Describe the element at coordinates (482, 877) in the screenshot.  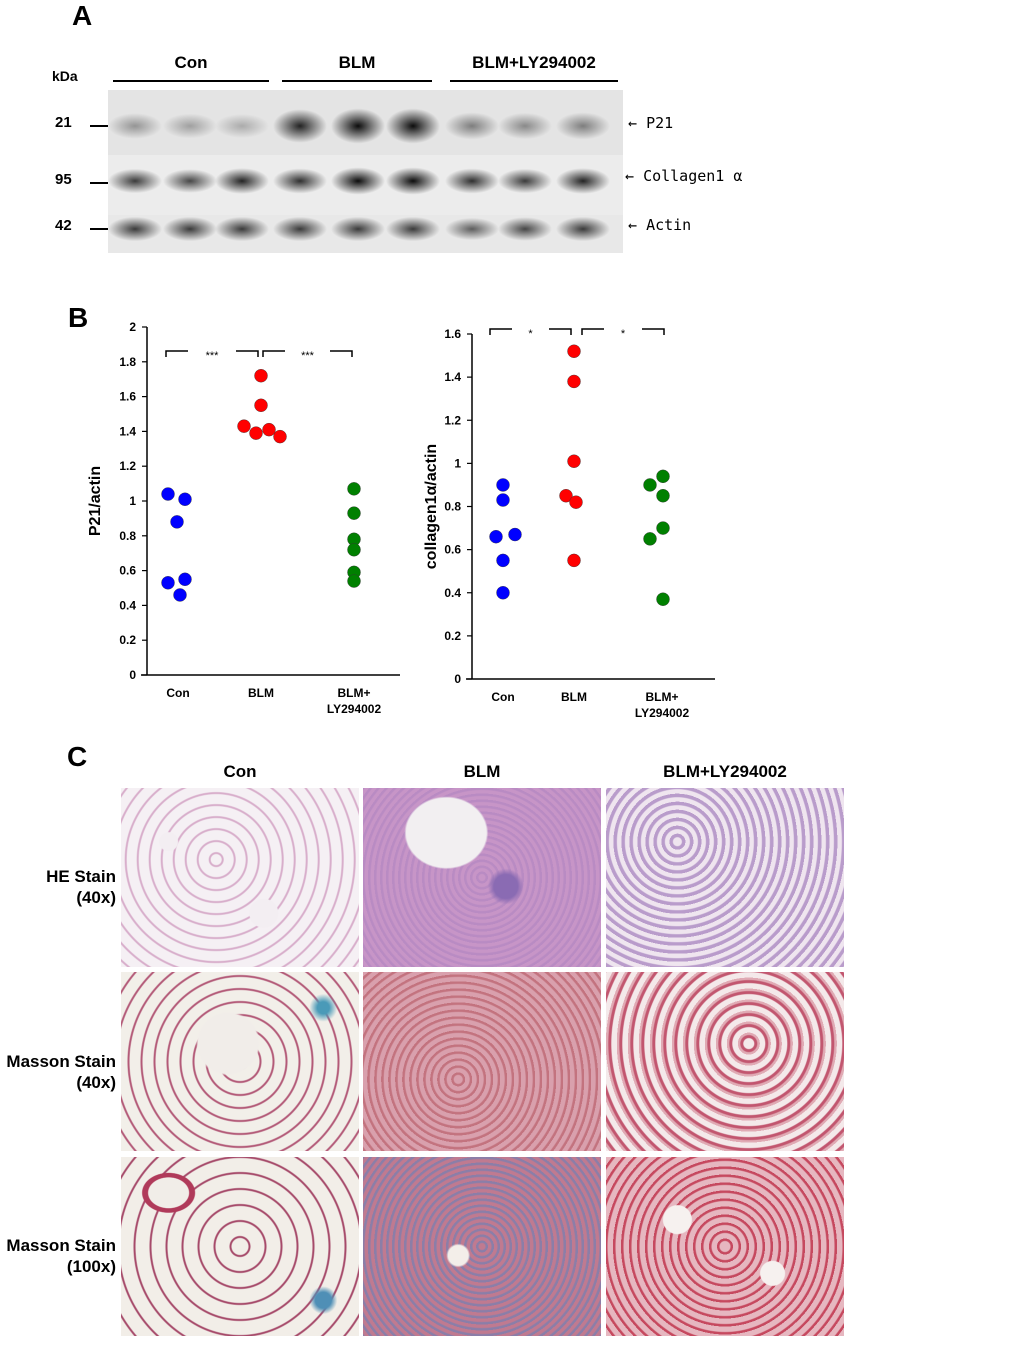
I see `histology-he-blm` at that location.